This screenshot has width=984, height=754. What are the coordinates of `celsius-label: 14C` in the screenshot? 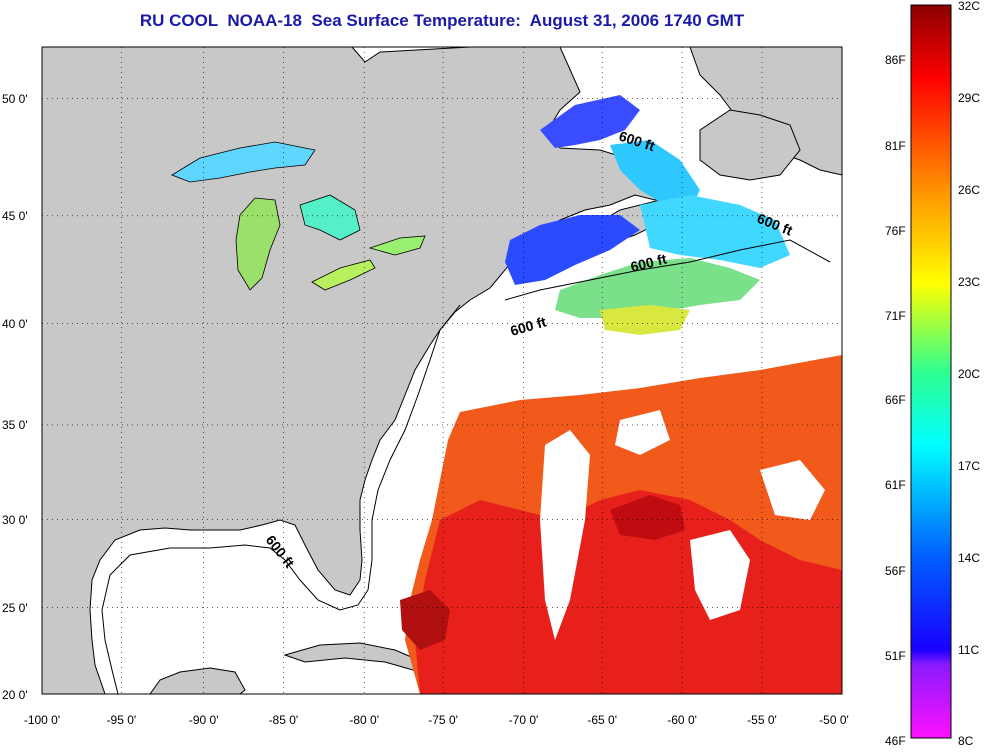 It's located at (969, 558).